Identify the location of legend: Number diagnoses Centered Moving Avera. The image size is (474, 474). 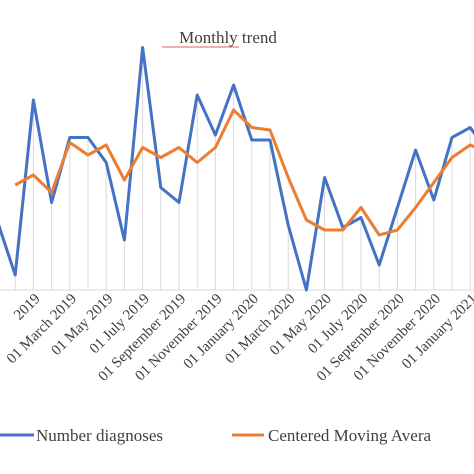
(215, 435).